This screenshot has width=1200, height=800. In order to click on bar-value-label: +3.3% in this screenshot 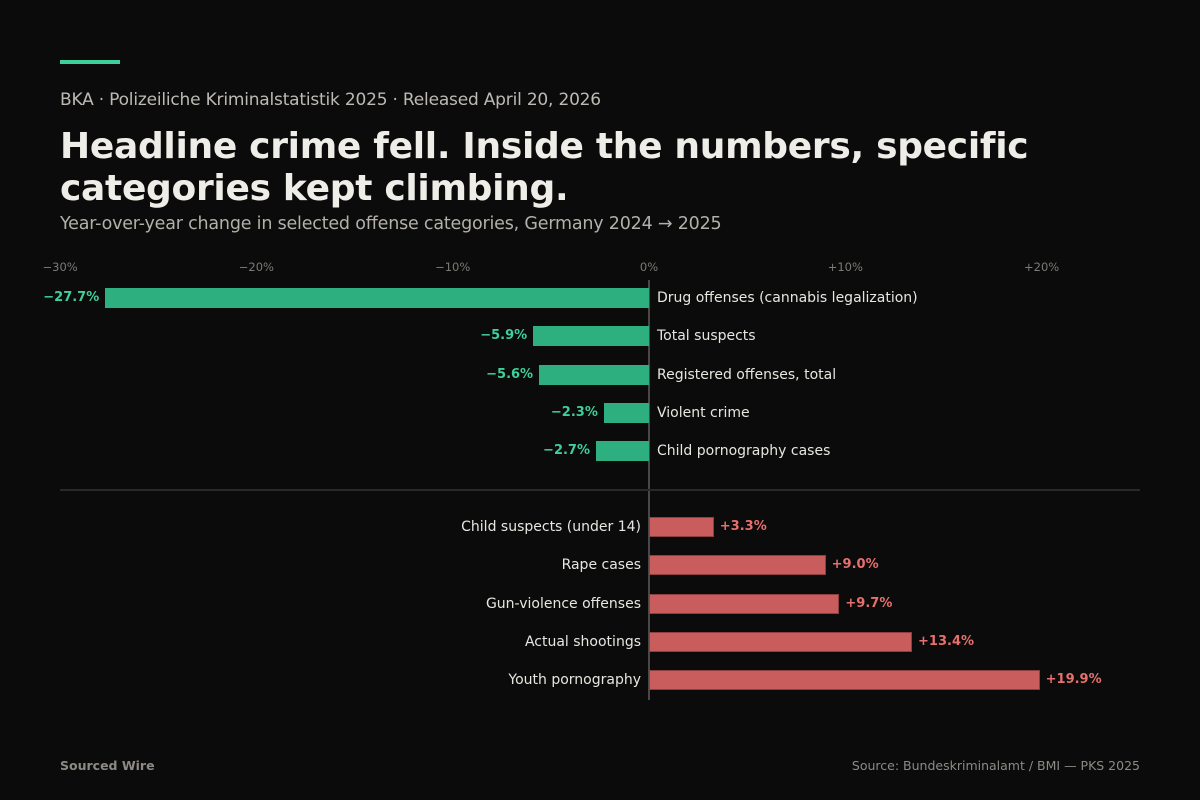, I will do `click(743, 526)`.